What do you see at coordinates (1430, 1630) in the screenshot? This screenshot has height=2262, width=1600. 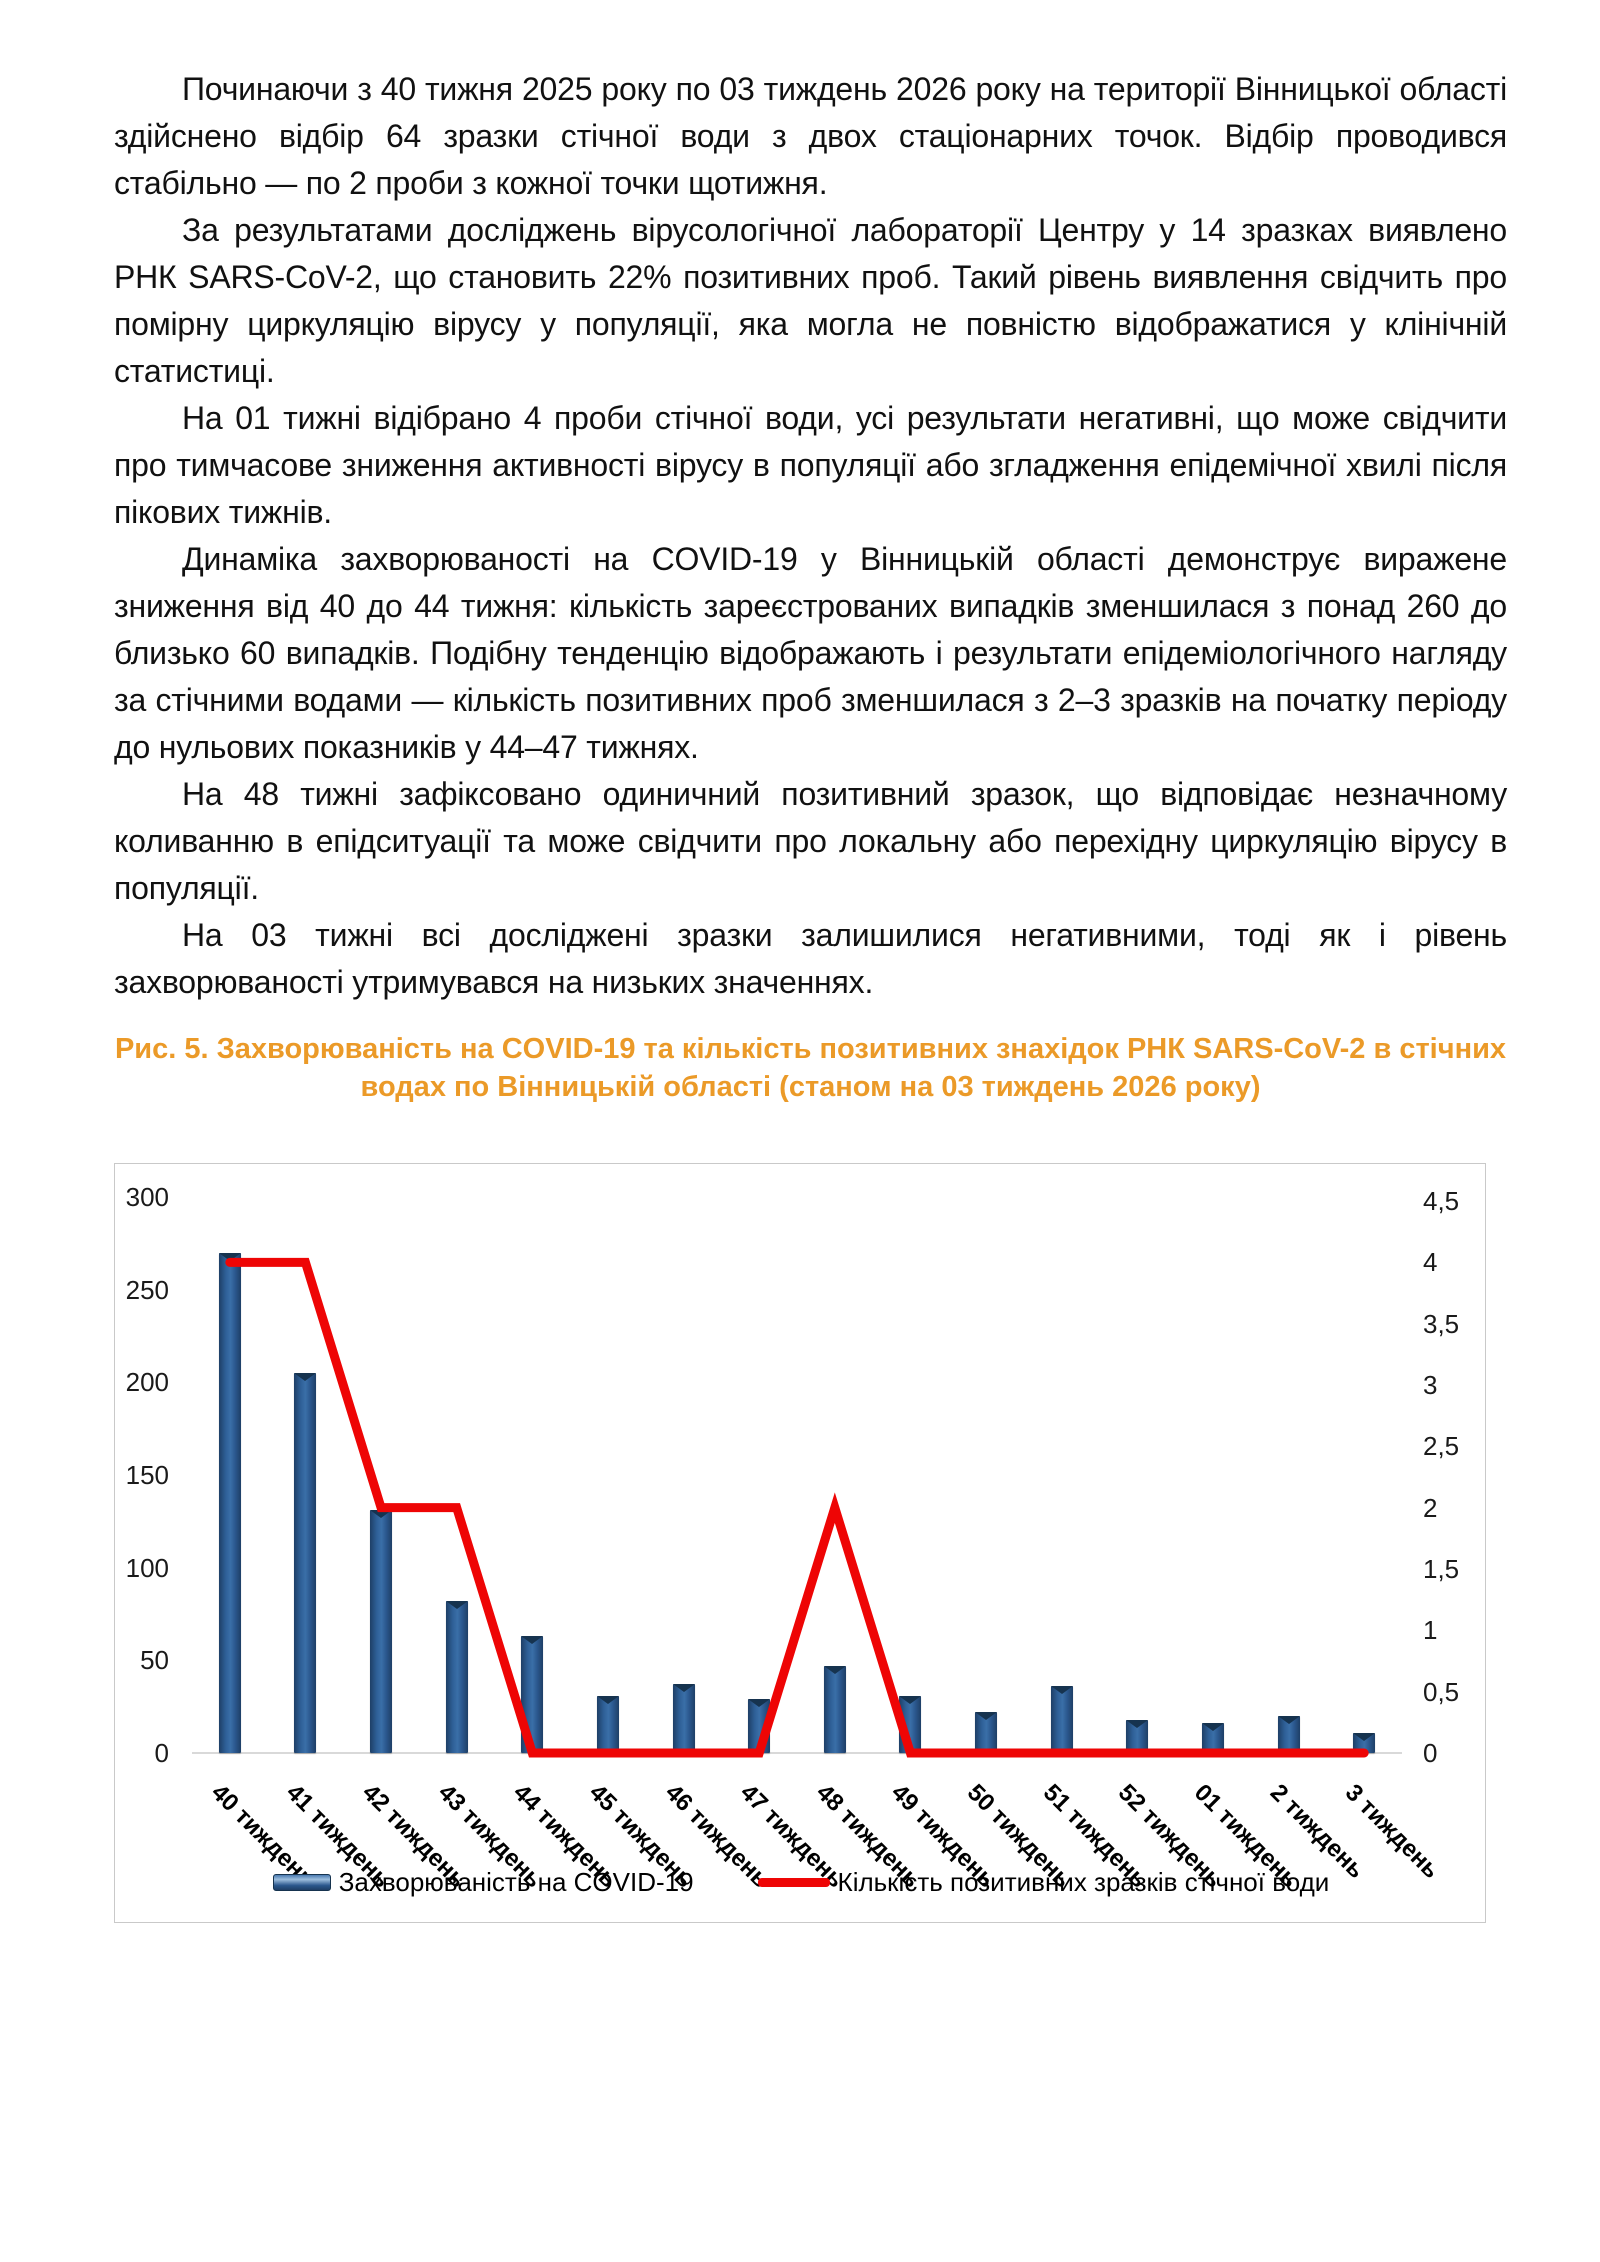 I see `y-right-tick: 1` at bounding box center [1430, 1630].